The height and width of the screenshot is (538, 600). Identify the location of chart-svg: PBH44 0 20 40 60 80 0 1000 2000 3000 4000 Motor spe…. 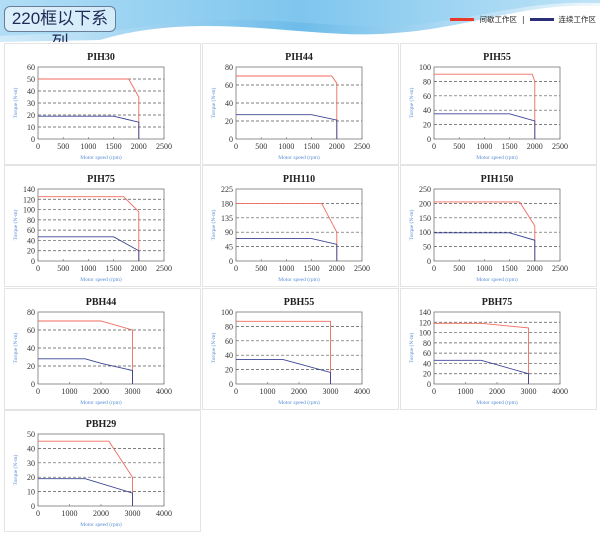
(92, 351).